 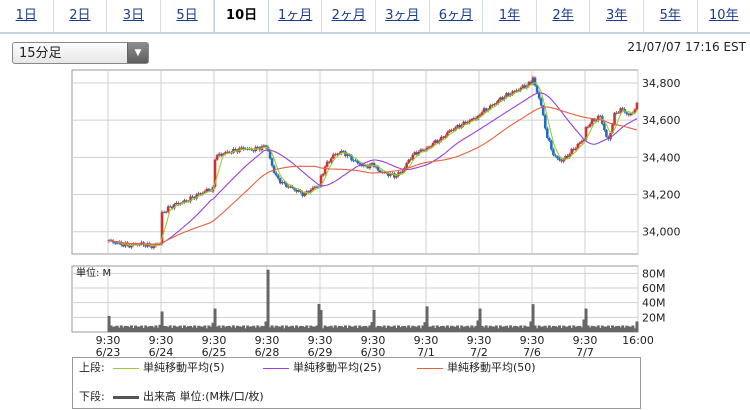 I want to click on tab-11: 3年, so click(x=617, y=16).